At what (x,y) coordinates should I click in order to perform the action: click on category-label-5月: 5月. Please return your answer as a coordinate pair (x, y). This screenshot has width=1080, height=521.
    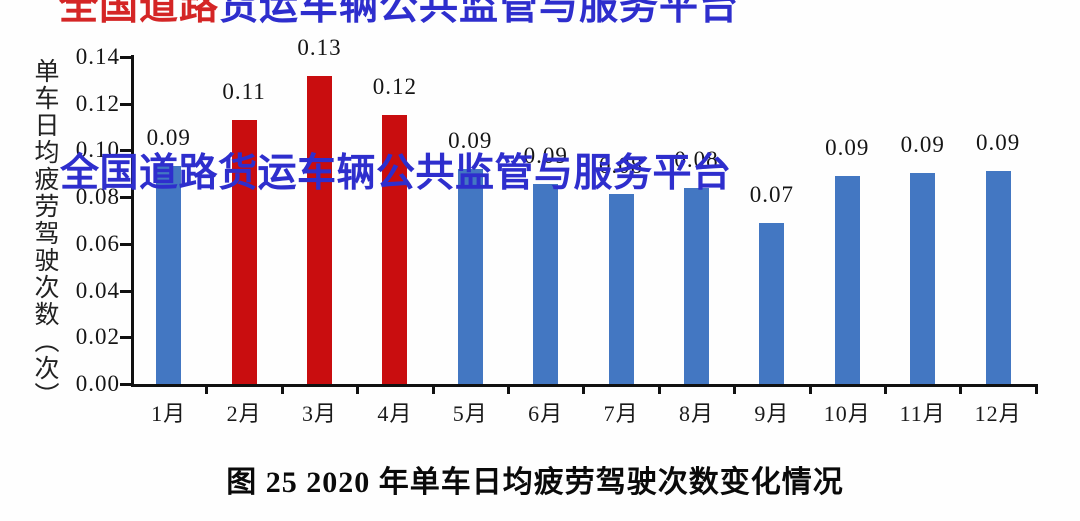
    Looking at the image, I should click on (470, 413).